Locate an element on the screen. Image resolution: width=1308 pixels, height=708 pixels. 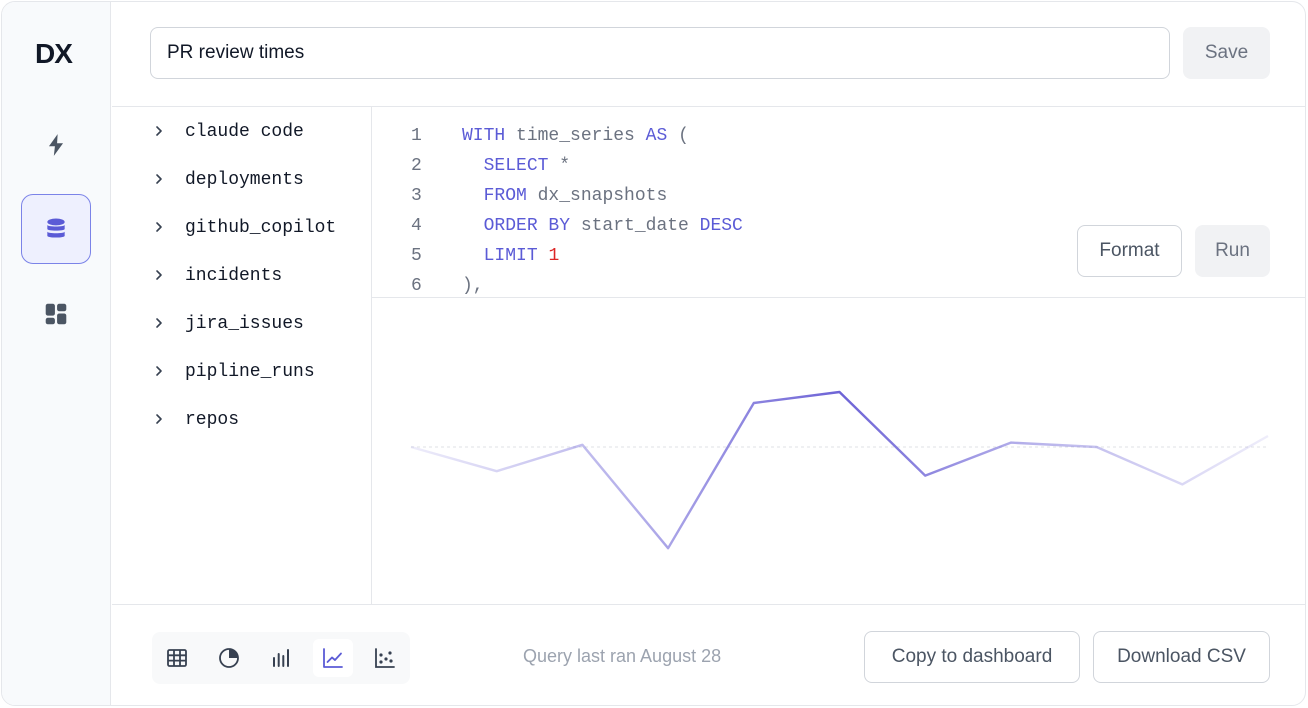
table-name: incidents is located at coordinates (234, 276).